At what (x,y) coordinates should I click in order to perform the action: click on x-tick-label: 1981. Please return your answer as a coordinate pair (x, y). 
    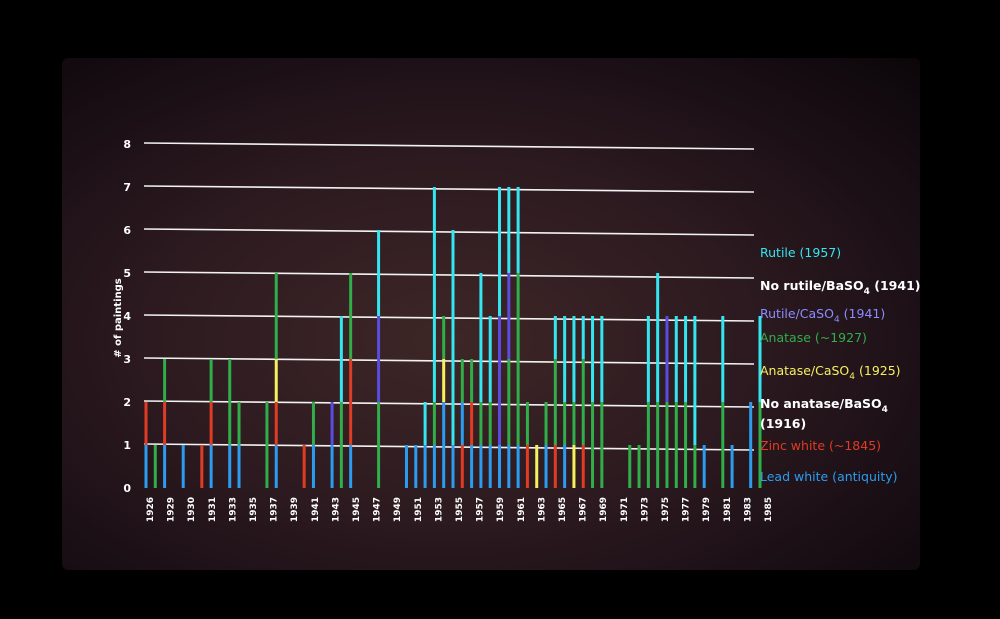
    Looking at the image, I should click on (728, 509).